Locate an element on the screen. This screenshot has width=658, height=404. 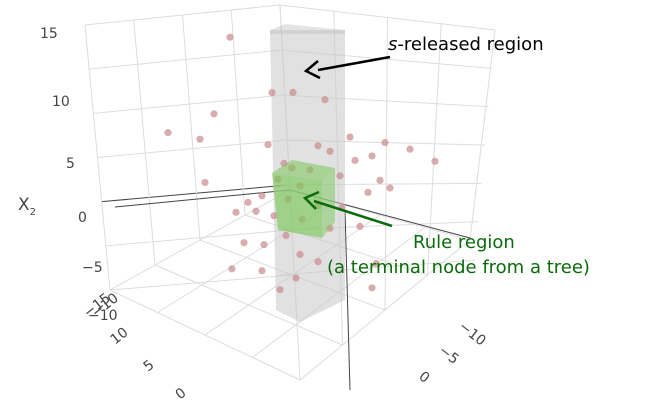
rule-region-front-face is located at coordinates (297, 205).